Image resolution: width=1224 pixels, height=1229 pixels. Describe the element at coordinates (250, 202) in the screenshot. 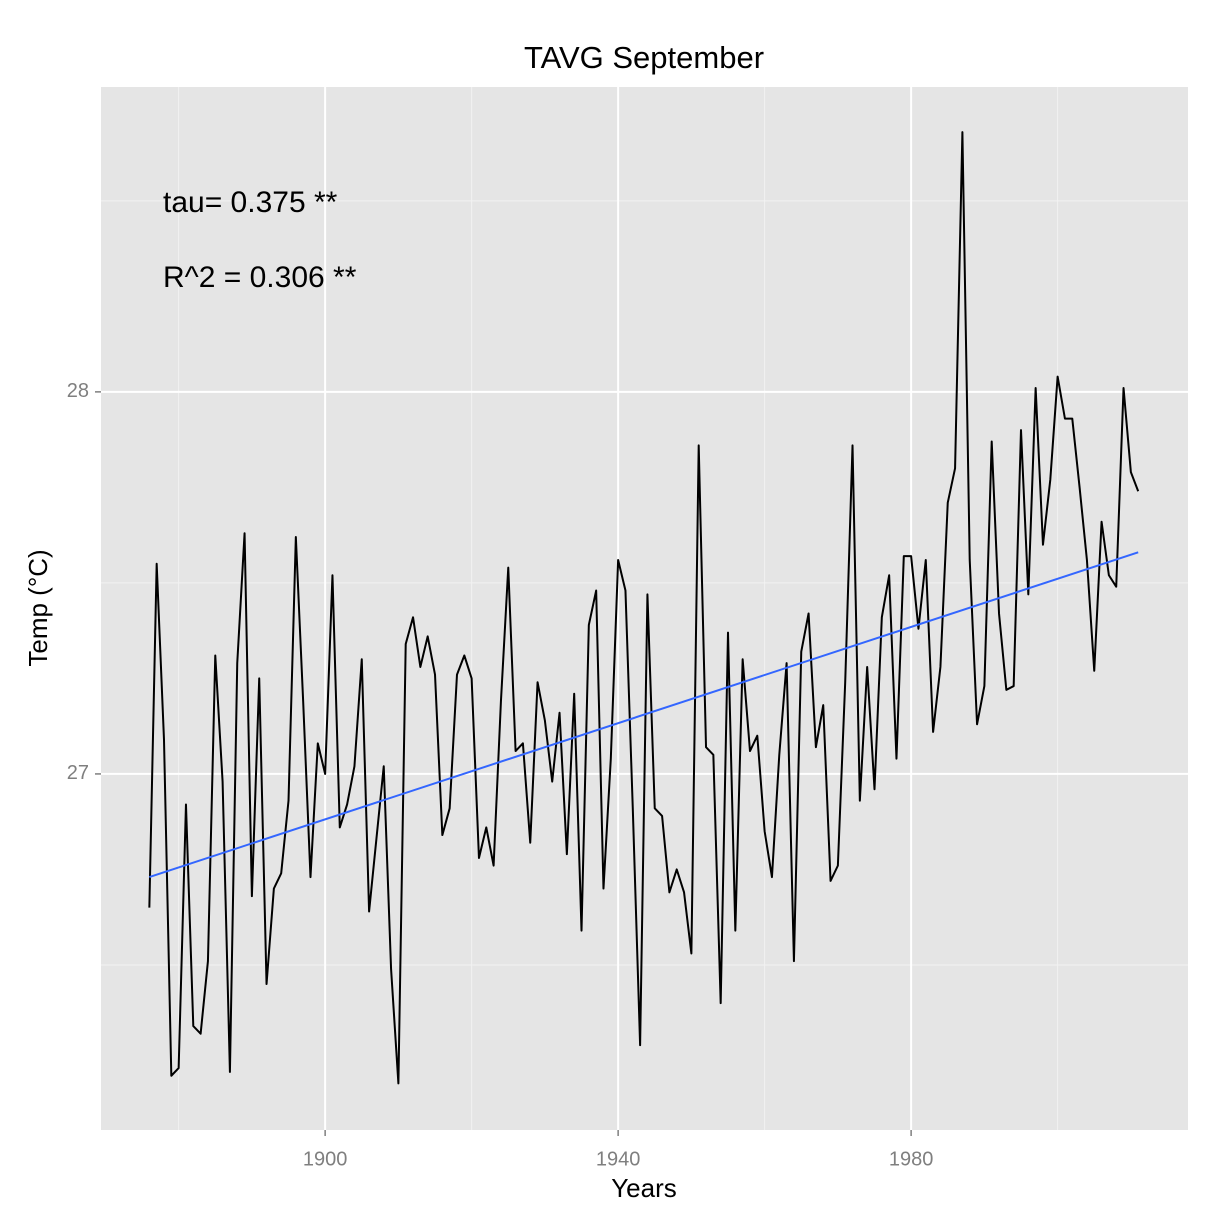

I see `annotation: tau= 0.375 **` at that location.